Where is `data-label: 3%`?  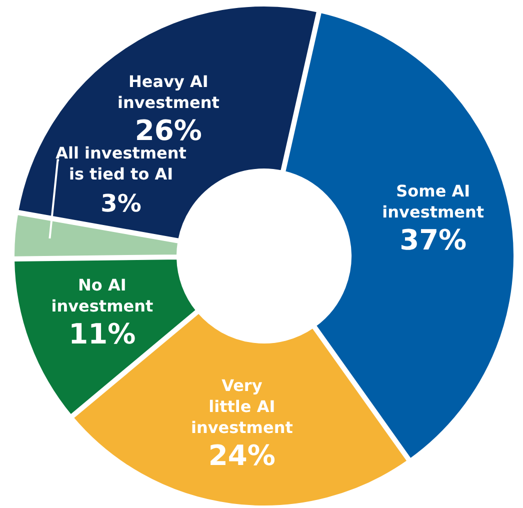
data-label: 3% is located at coordinates (121, 204).